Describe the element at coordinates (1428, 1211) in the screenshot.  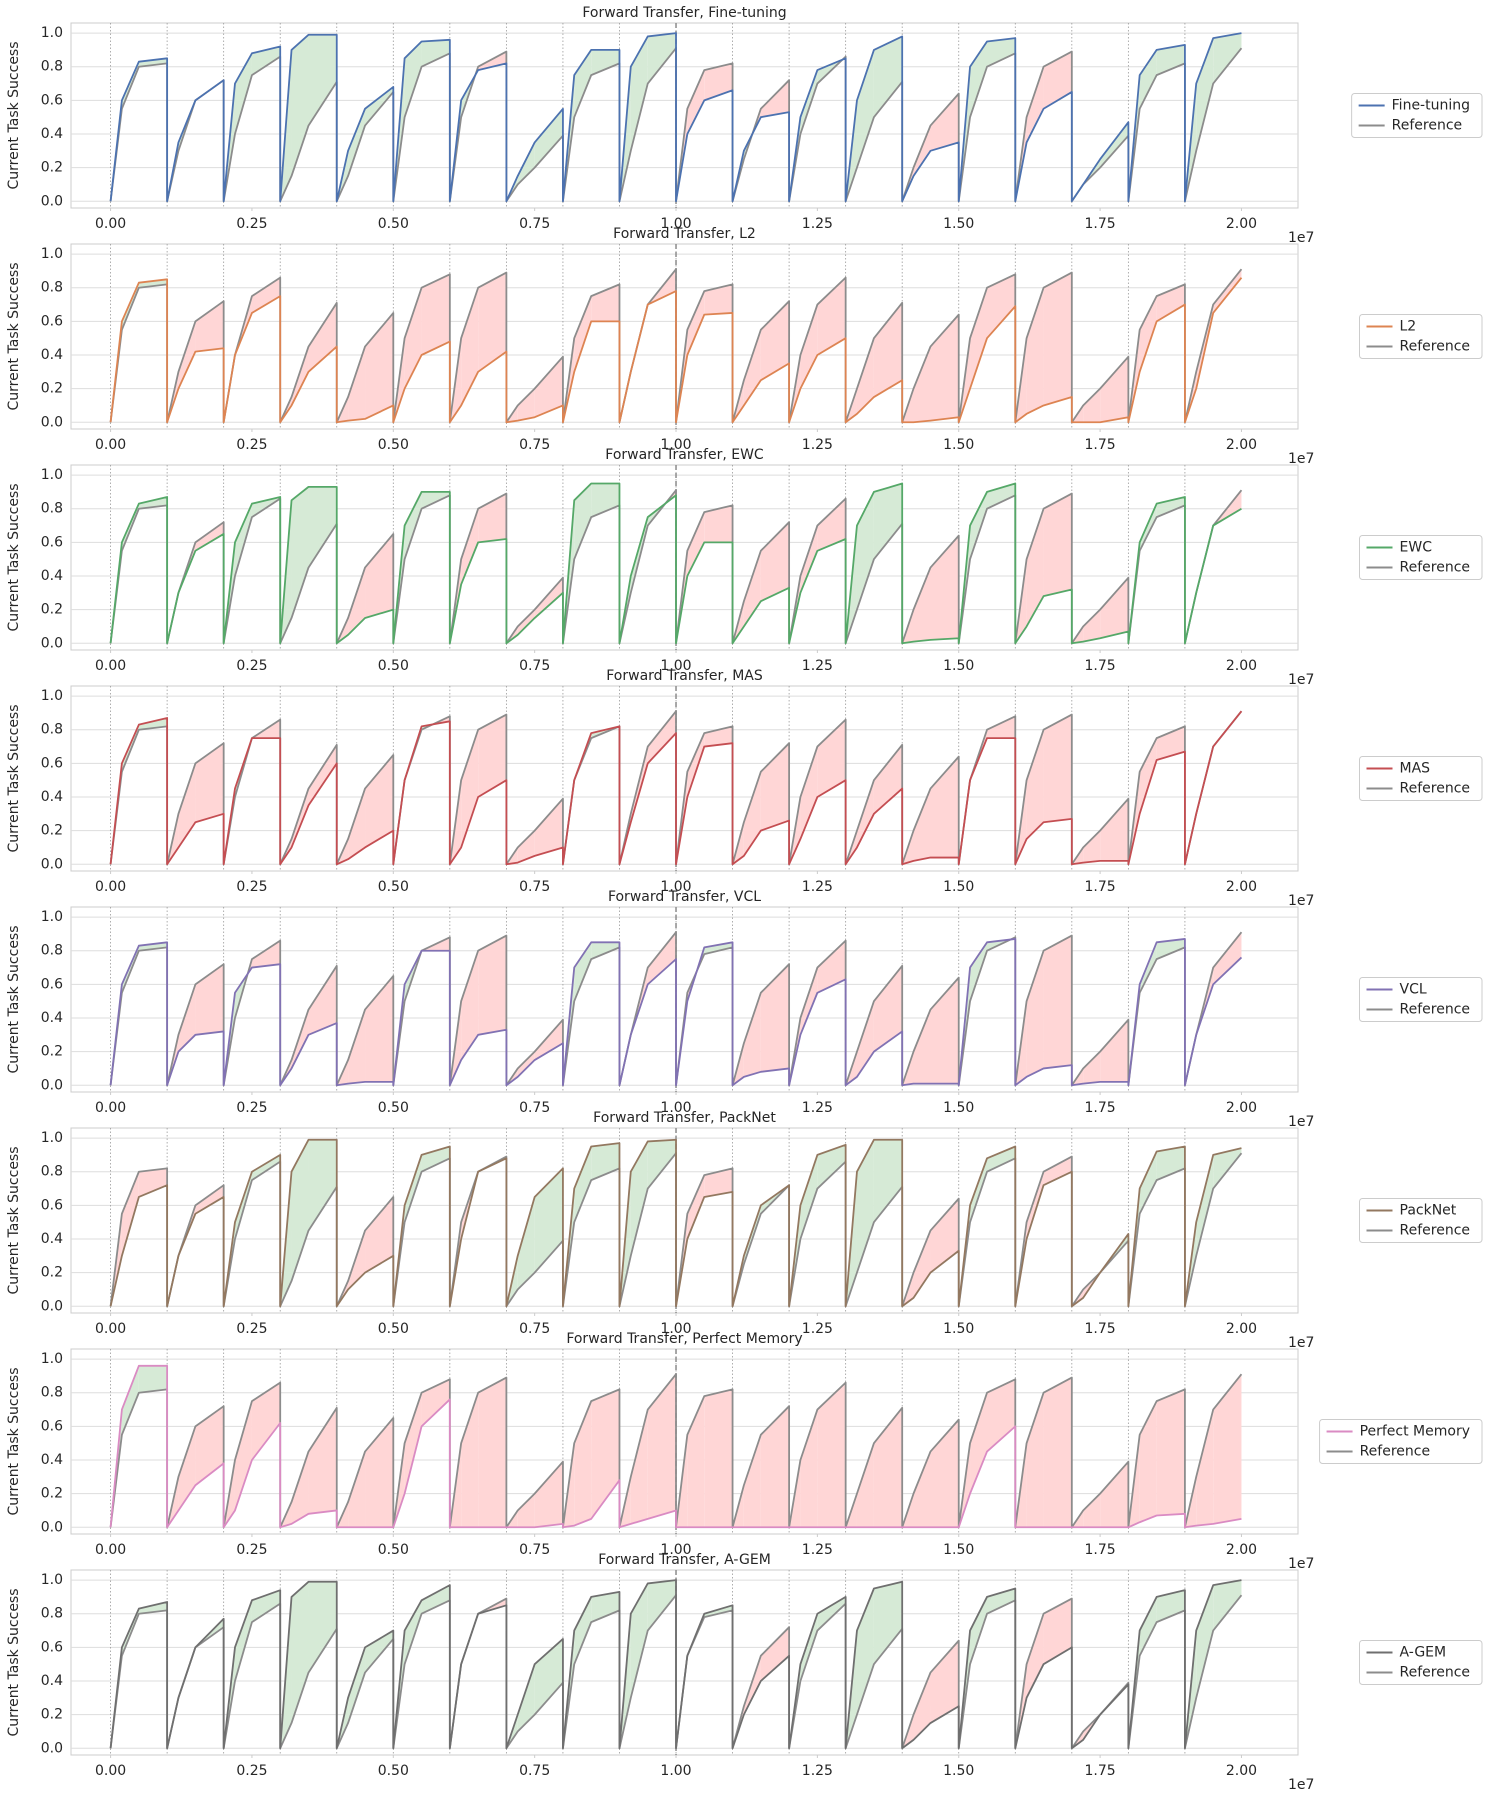
I see `legend-label: PackNet` at that location.